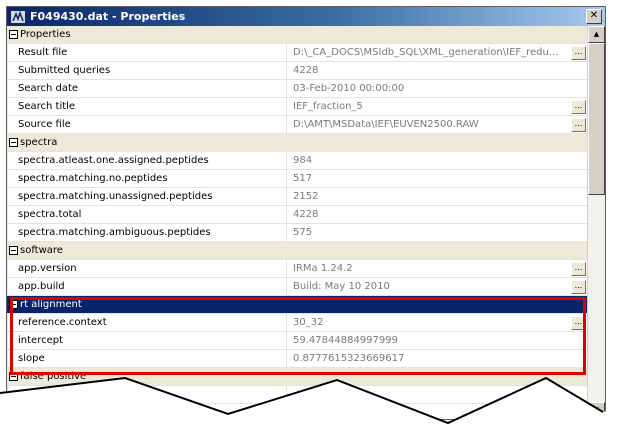  Describe the element at coordinates (323, 268) in the screenshot. I see `property-value-text: IRMa 1.24.2` at that location.